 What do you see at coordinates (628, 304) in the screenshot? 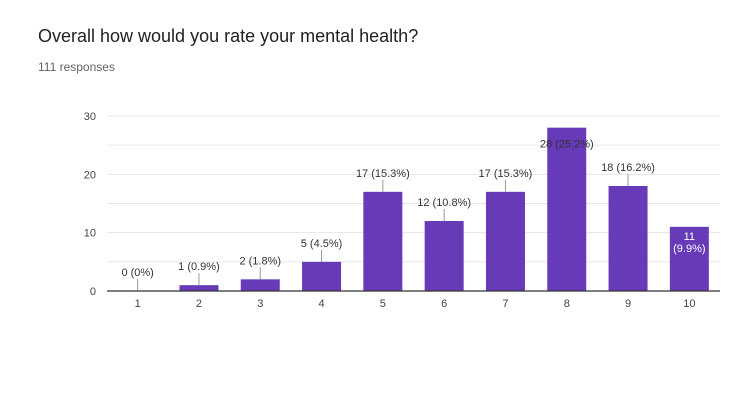
I see `x-tick-label: 9` at bounding box center [628, 304].